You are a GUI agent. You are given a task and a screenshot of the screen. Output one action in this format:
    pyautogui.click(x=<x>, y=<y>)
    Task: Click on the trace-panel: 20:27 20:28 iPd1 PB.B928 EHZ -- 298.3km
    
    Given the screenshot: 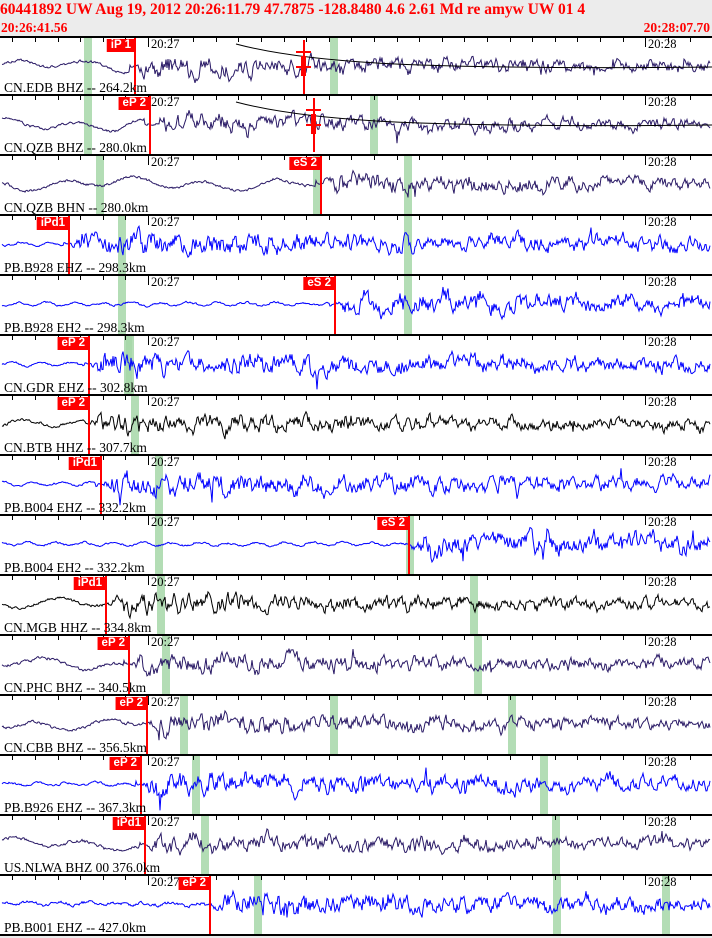 What is the action you would take?
    pyautogui.click(x=356, y=246)
    